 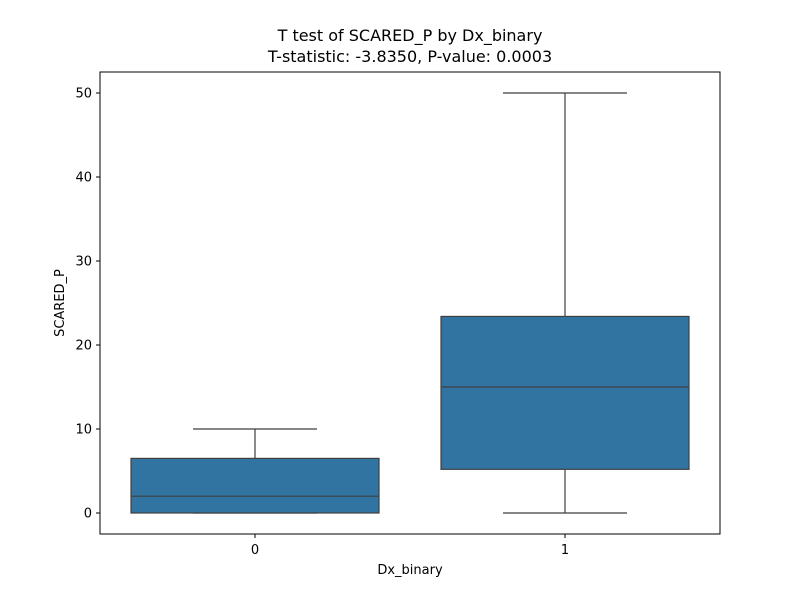 What do you see at coordinates (410, 35) in the screenshot?
I see `chart-title: T test of SCARED_P by Dx_binary` at bounding box center [410, 35].